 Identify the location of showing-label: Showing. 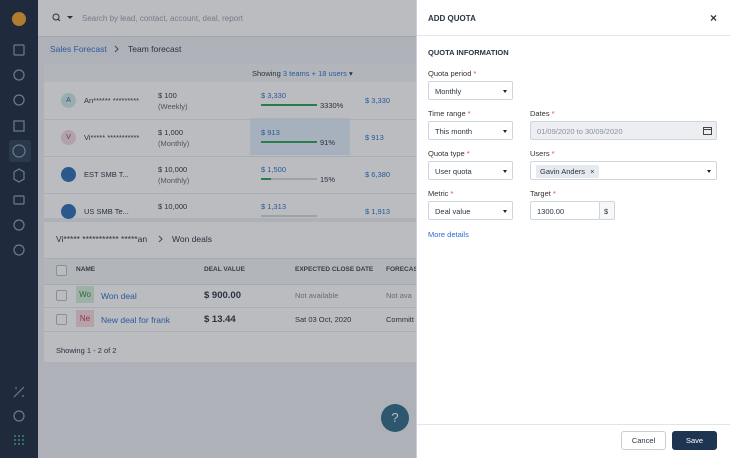
(266, 73).